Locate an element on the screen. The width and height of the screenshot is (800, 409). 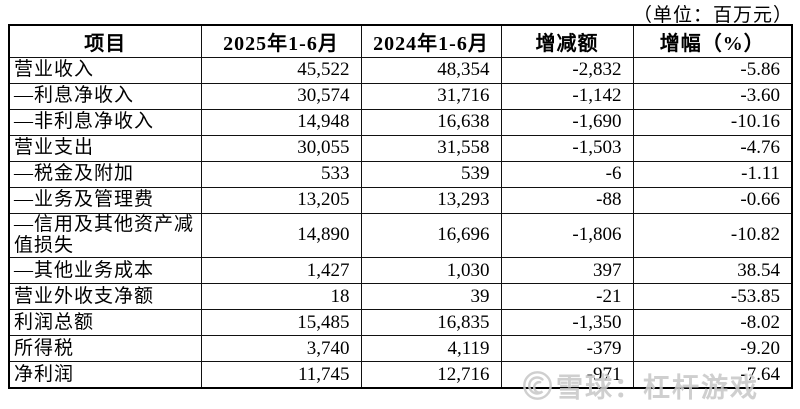
col-header-item: 项目 is located at coordinates (105, 41).